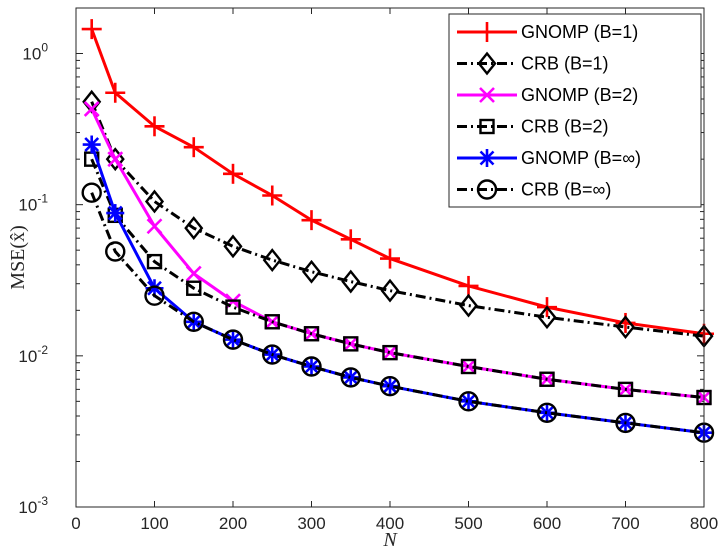  I want to click on legend-label: GNOMP (B=2), so click(579, 95).